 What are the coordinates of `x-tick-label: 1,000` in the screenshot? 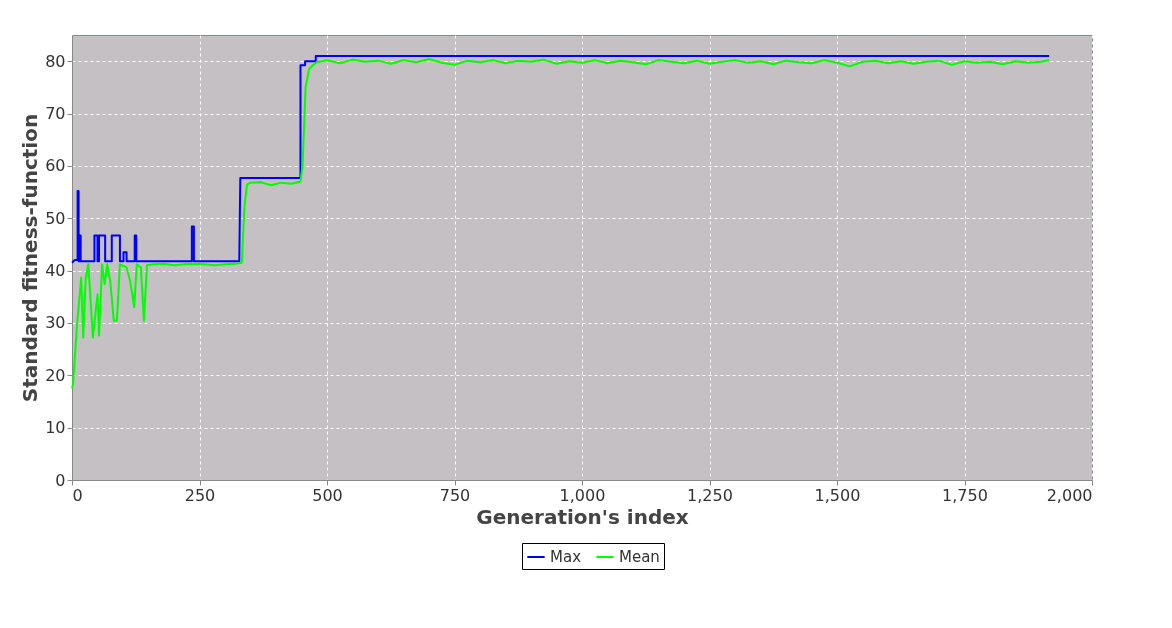 It's located at (582, 495).